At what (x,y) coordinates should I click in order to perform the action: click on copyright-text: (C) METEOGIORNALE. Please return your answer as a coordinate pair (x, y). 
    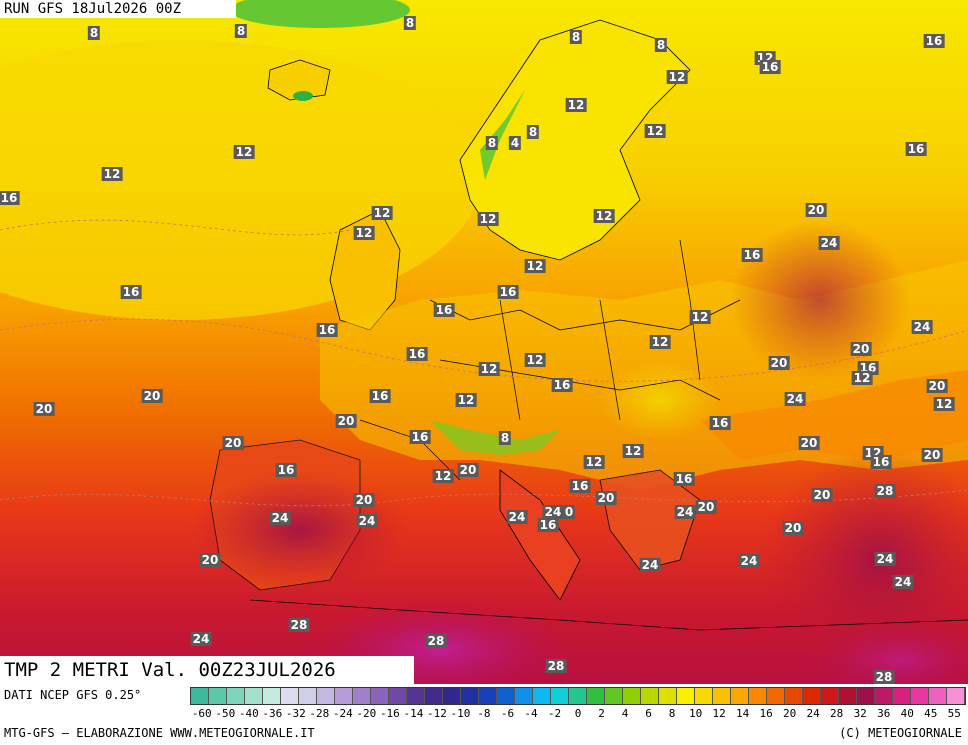
    Looking at the image, I should click on (900, 733).